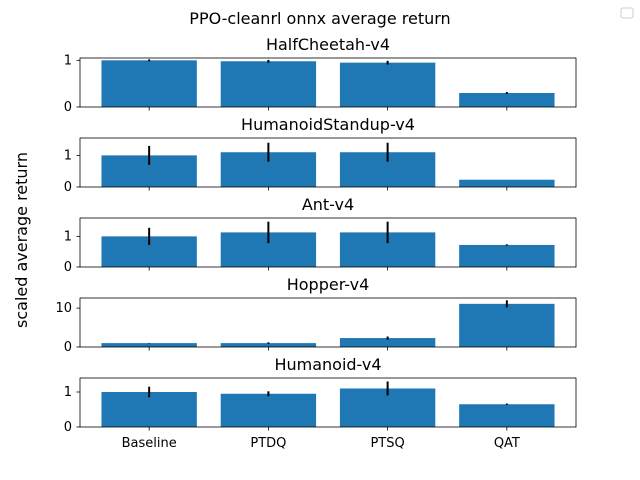  Describe the element at coordinates (627, 13) in the screenshot. I see `empty-legend-box` at that location.